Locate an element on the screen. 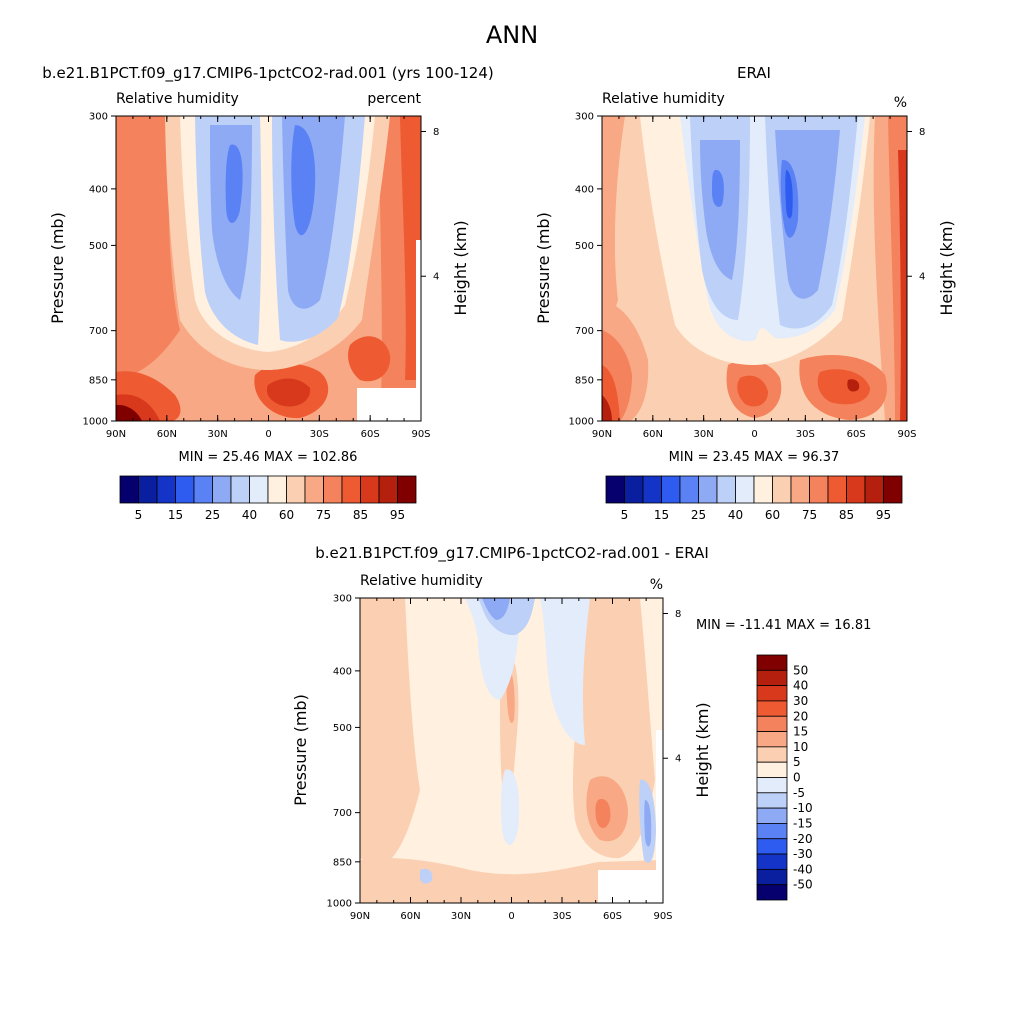 The width and height of the screenshot is (1024, 1024). y-tick-label: 850 is located at coordinates (98, 380).